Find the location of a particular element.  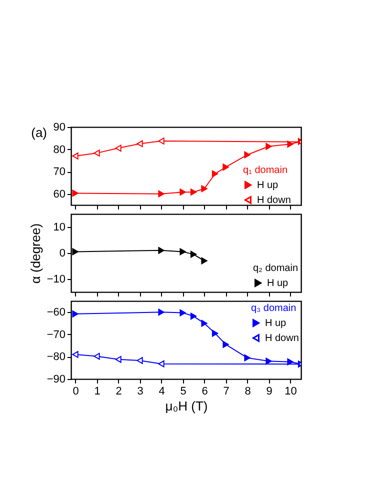

x-tick-label: 5 is located at coordinates (183, 392).